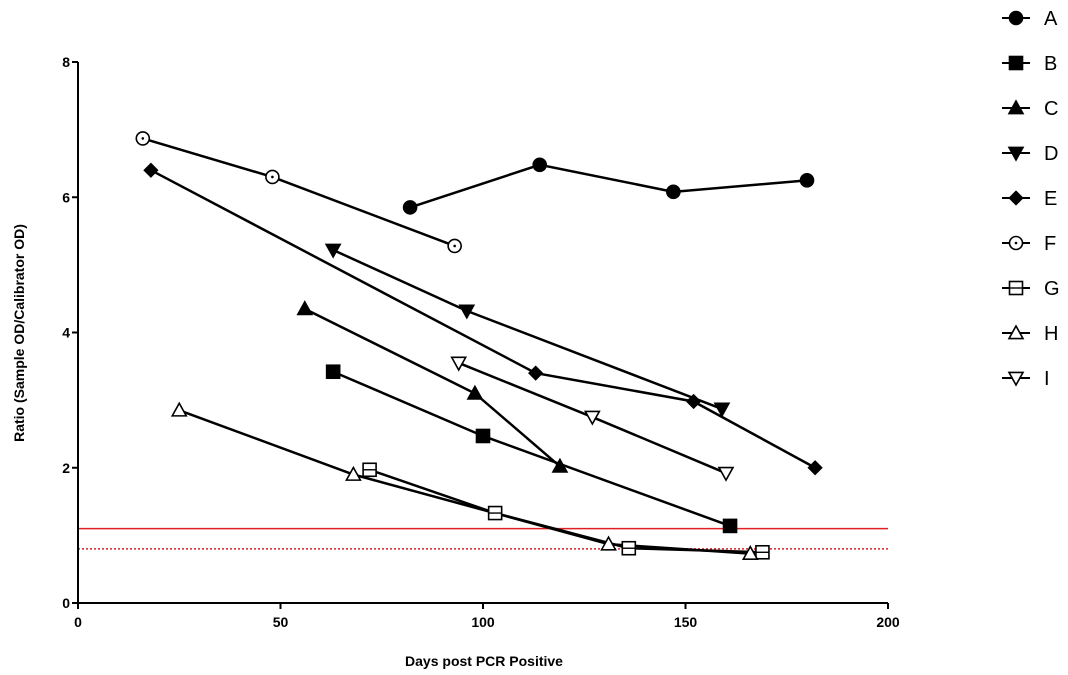 The image size is (1068, 675). I want to click on x-tick-label: 0, so click(78, 622).